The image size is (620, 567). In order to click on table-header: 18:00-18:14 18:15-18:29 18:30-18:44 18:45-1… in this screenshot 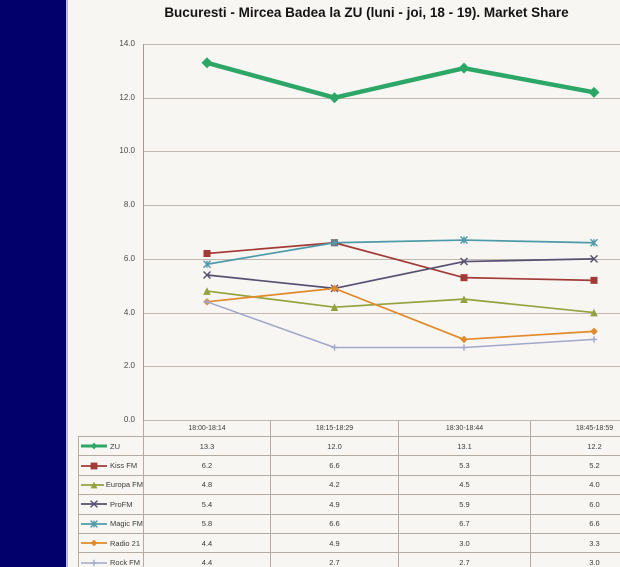, I will do `click(349, 429)`.